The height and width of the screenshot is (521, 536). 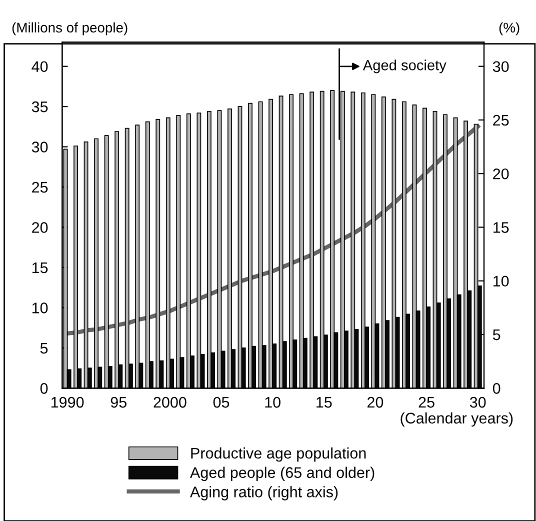 What do you see at coordinates (375, 402) in the screenshot?
I see `x-tick-label: 20` at bounding box center [375, 402].